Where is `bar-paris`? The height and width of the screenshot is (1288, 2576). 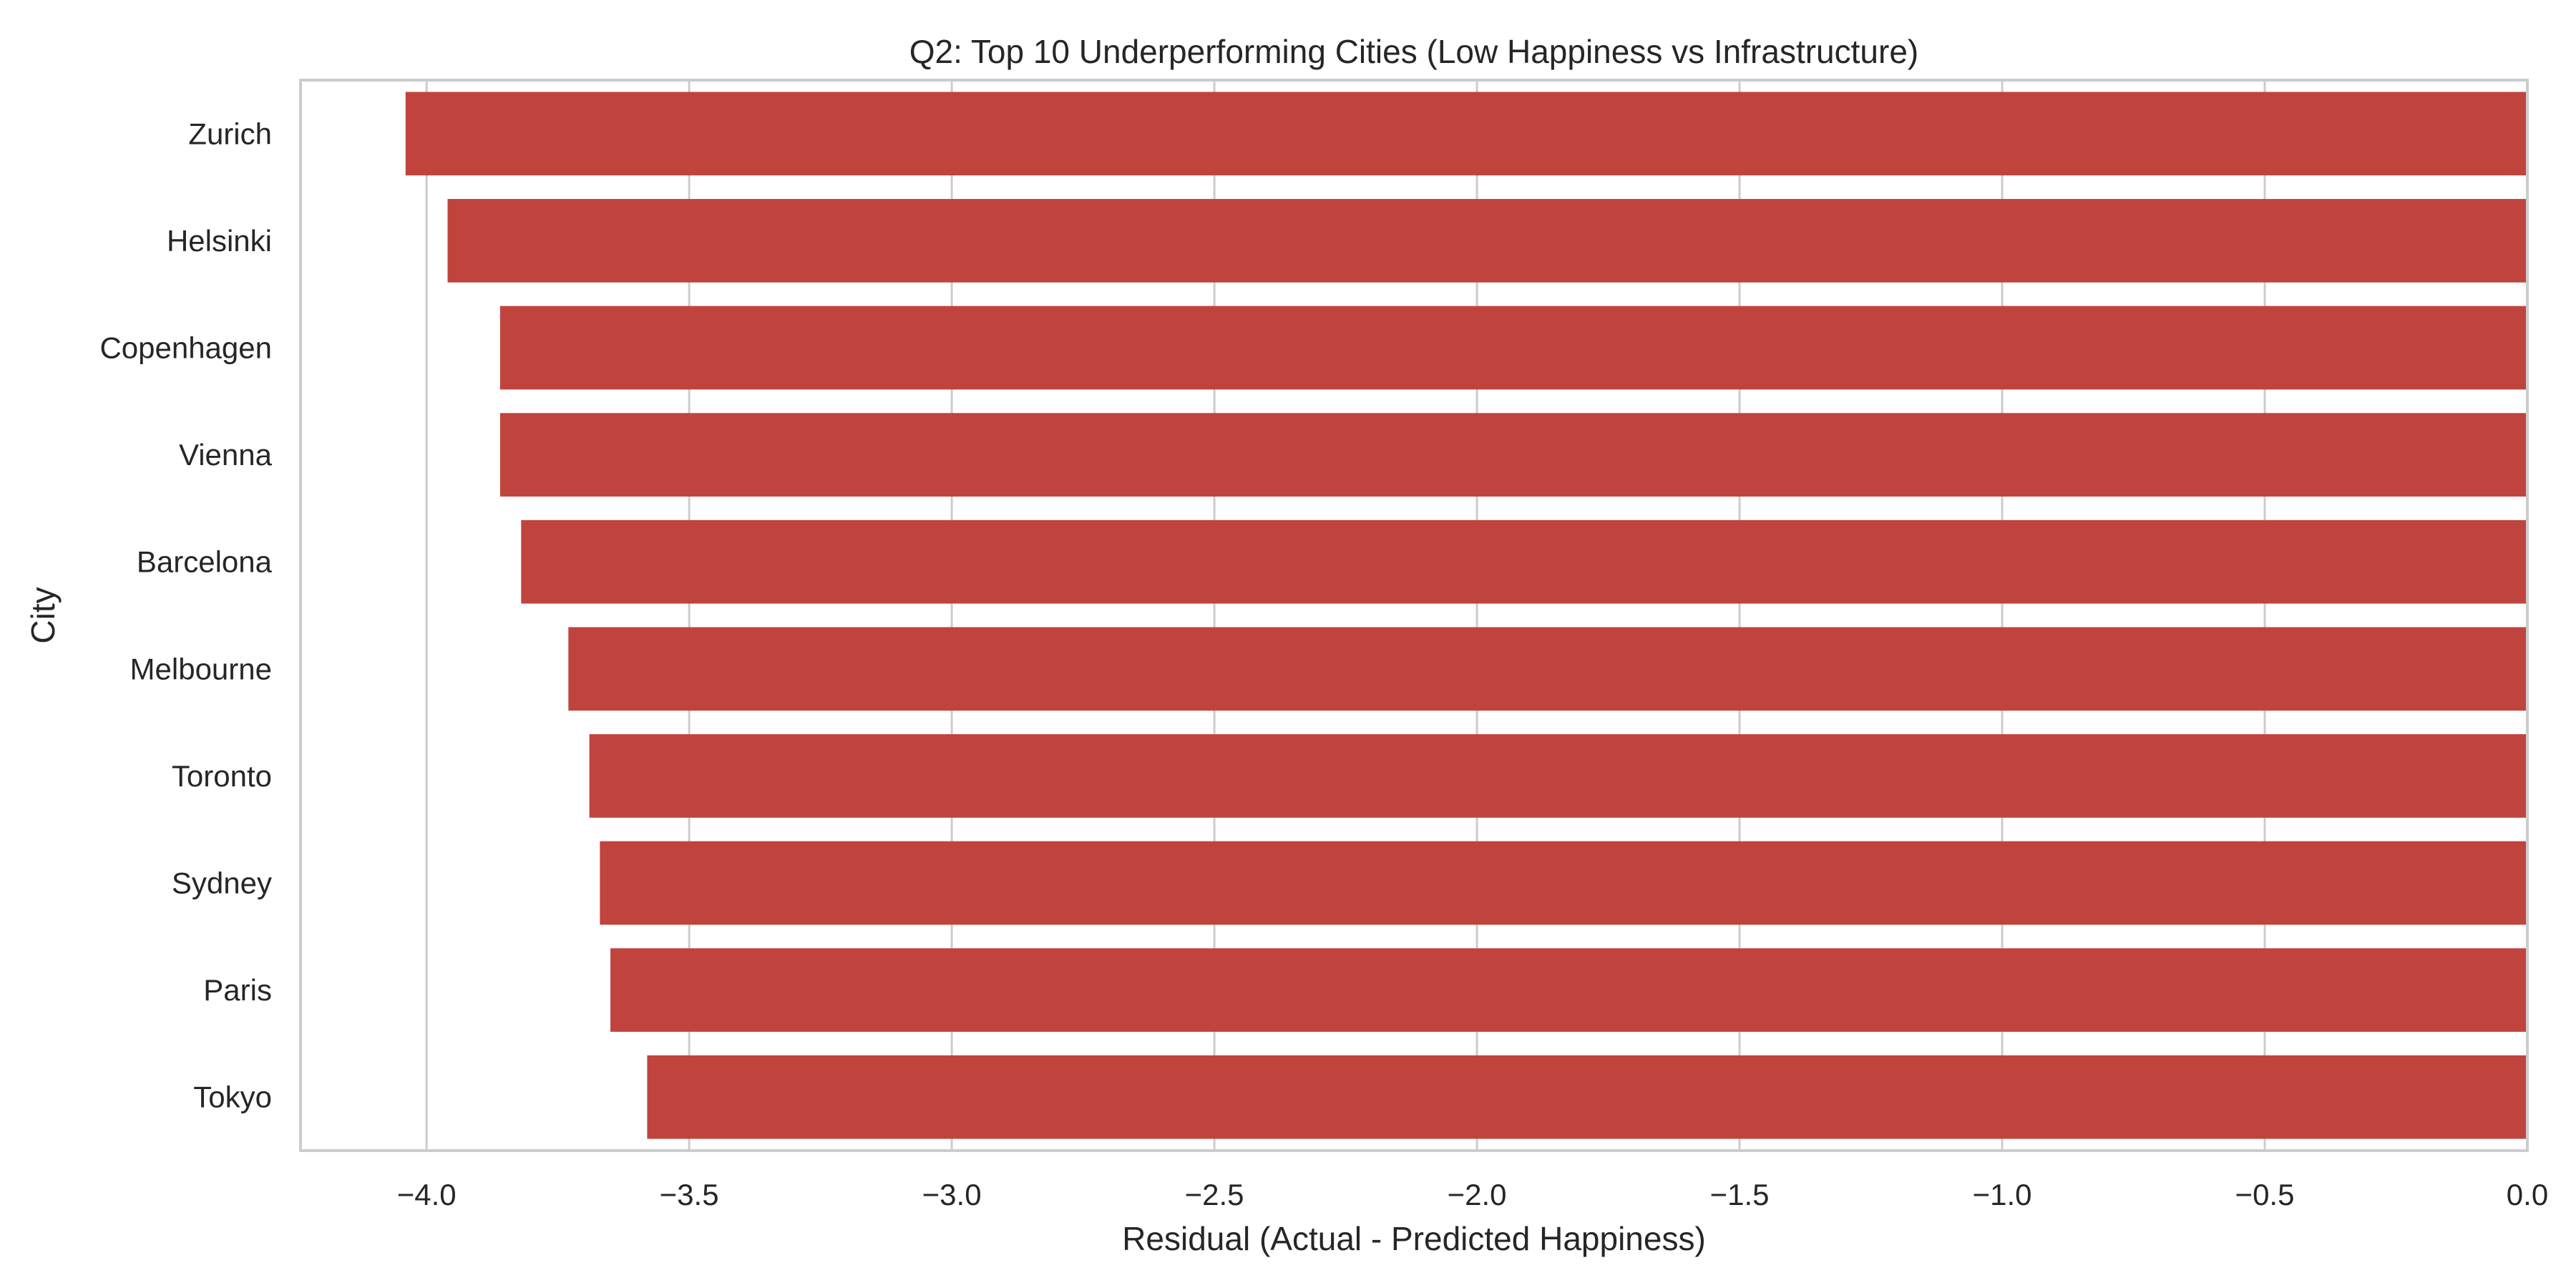 bar-paris is located at coordinates (1569, 990).